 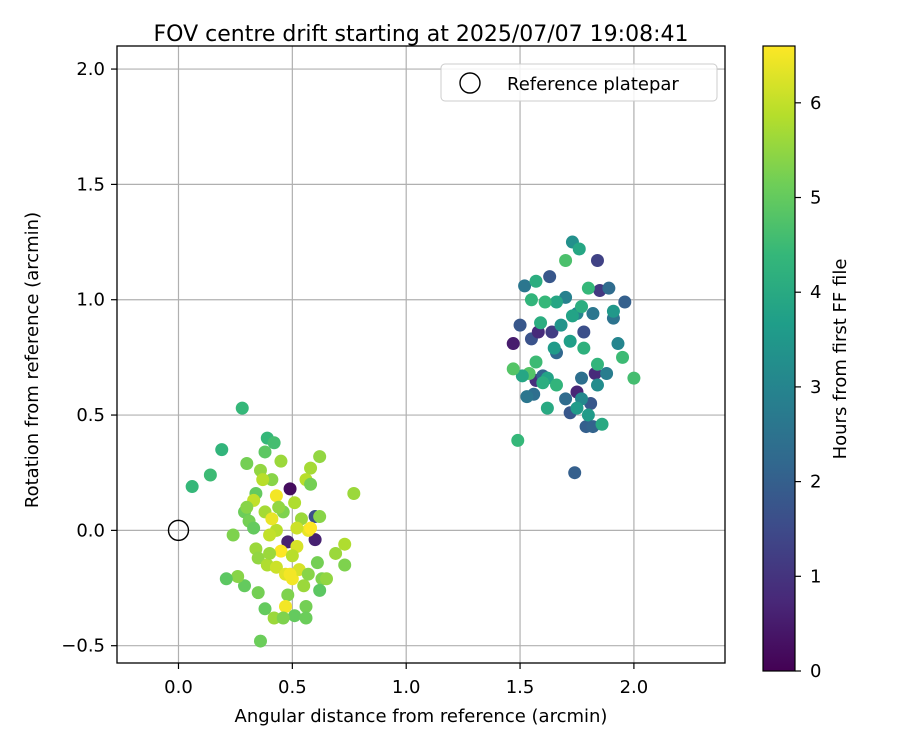 What do you see at coordinates (815, 198) in the screenshot?
I see `colorbar-tick-label: 5` at bounding box center [815, 198].